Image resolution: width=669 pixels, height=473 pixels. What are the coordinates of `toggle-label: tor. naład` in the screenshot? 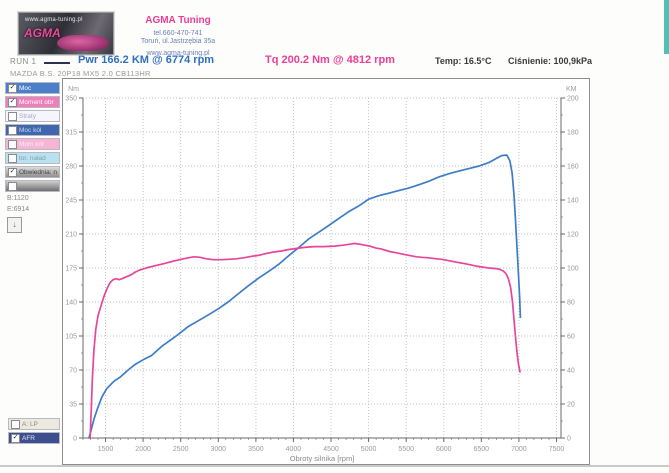 It's located at (32, 158).